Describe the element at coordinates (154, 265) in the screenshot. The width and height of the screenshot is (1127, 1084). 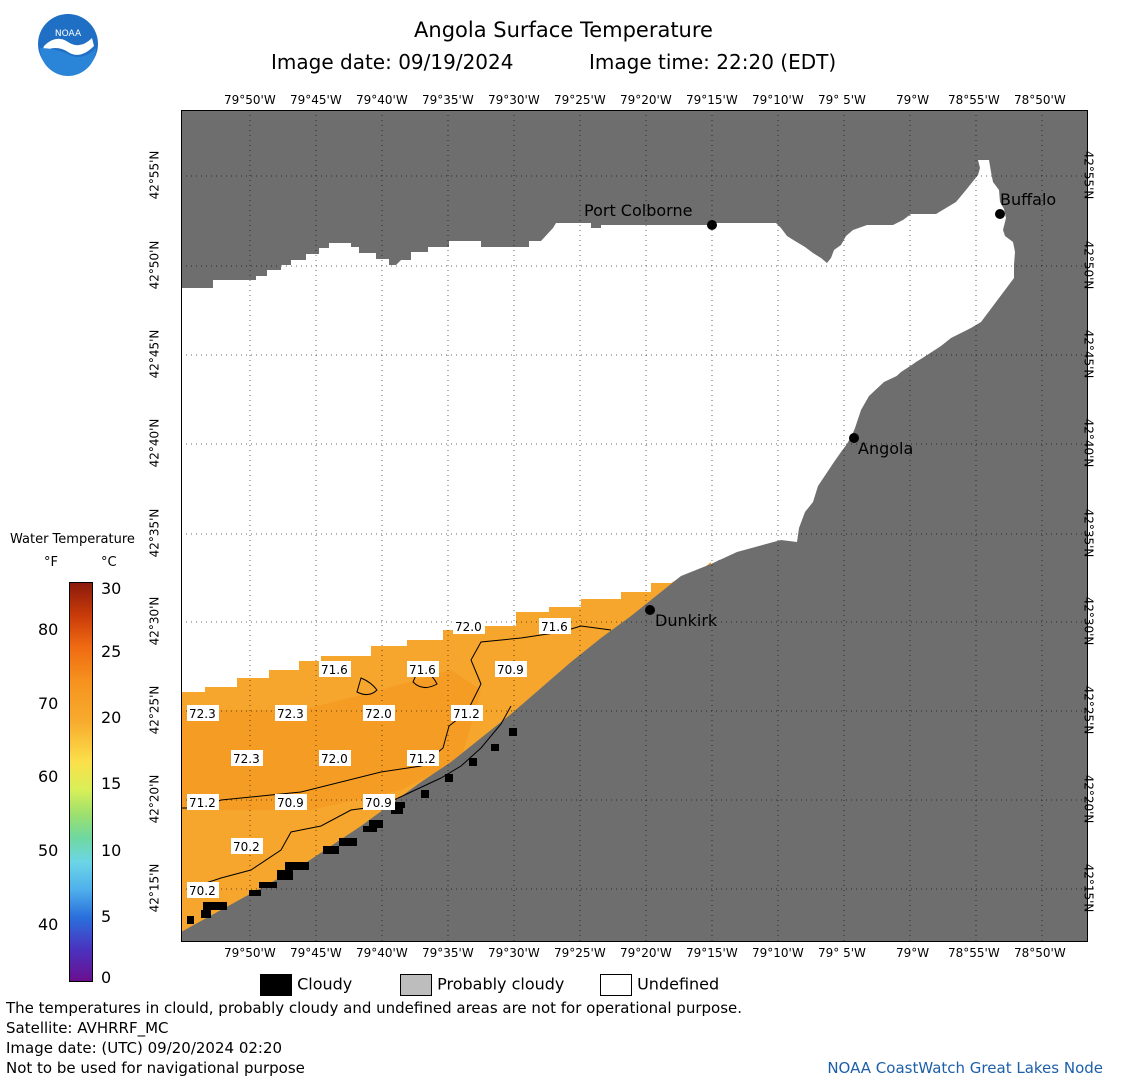
I see `lat-label-left: 42°50'N` at that location.